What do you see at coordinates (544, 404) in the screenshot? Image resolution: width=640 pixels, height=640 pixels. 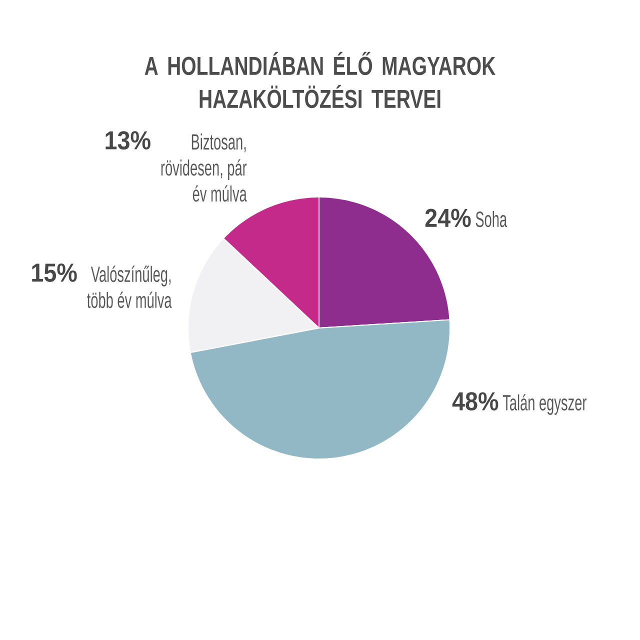 I see `slice-label: Talán egyszer` at bounding box center [544, 404].